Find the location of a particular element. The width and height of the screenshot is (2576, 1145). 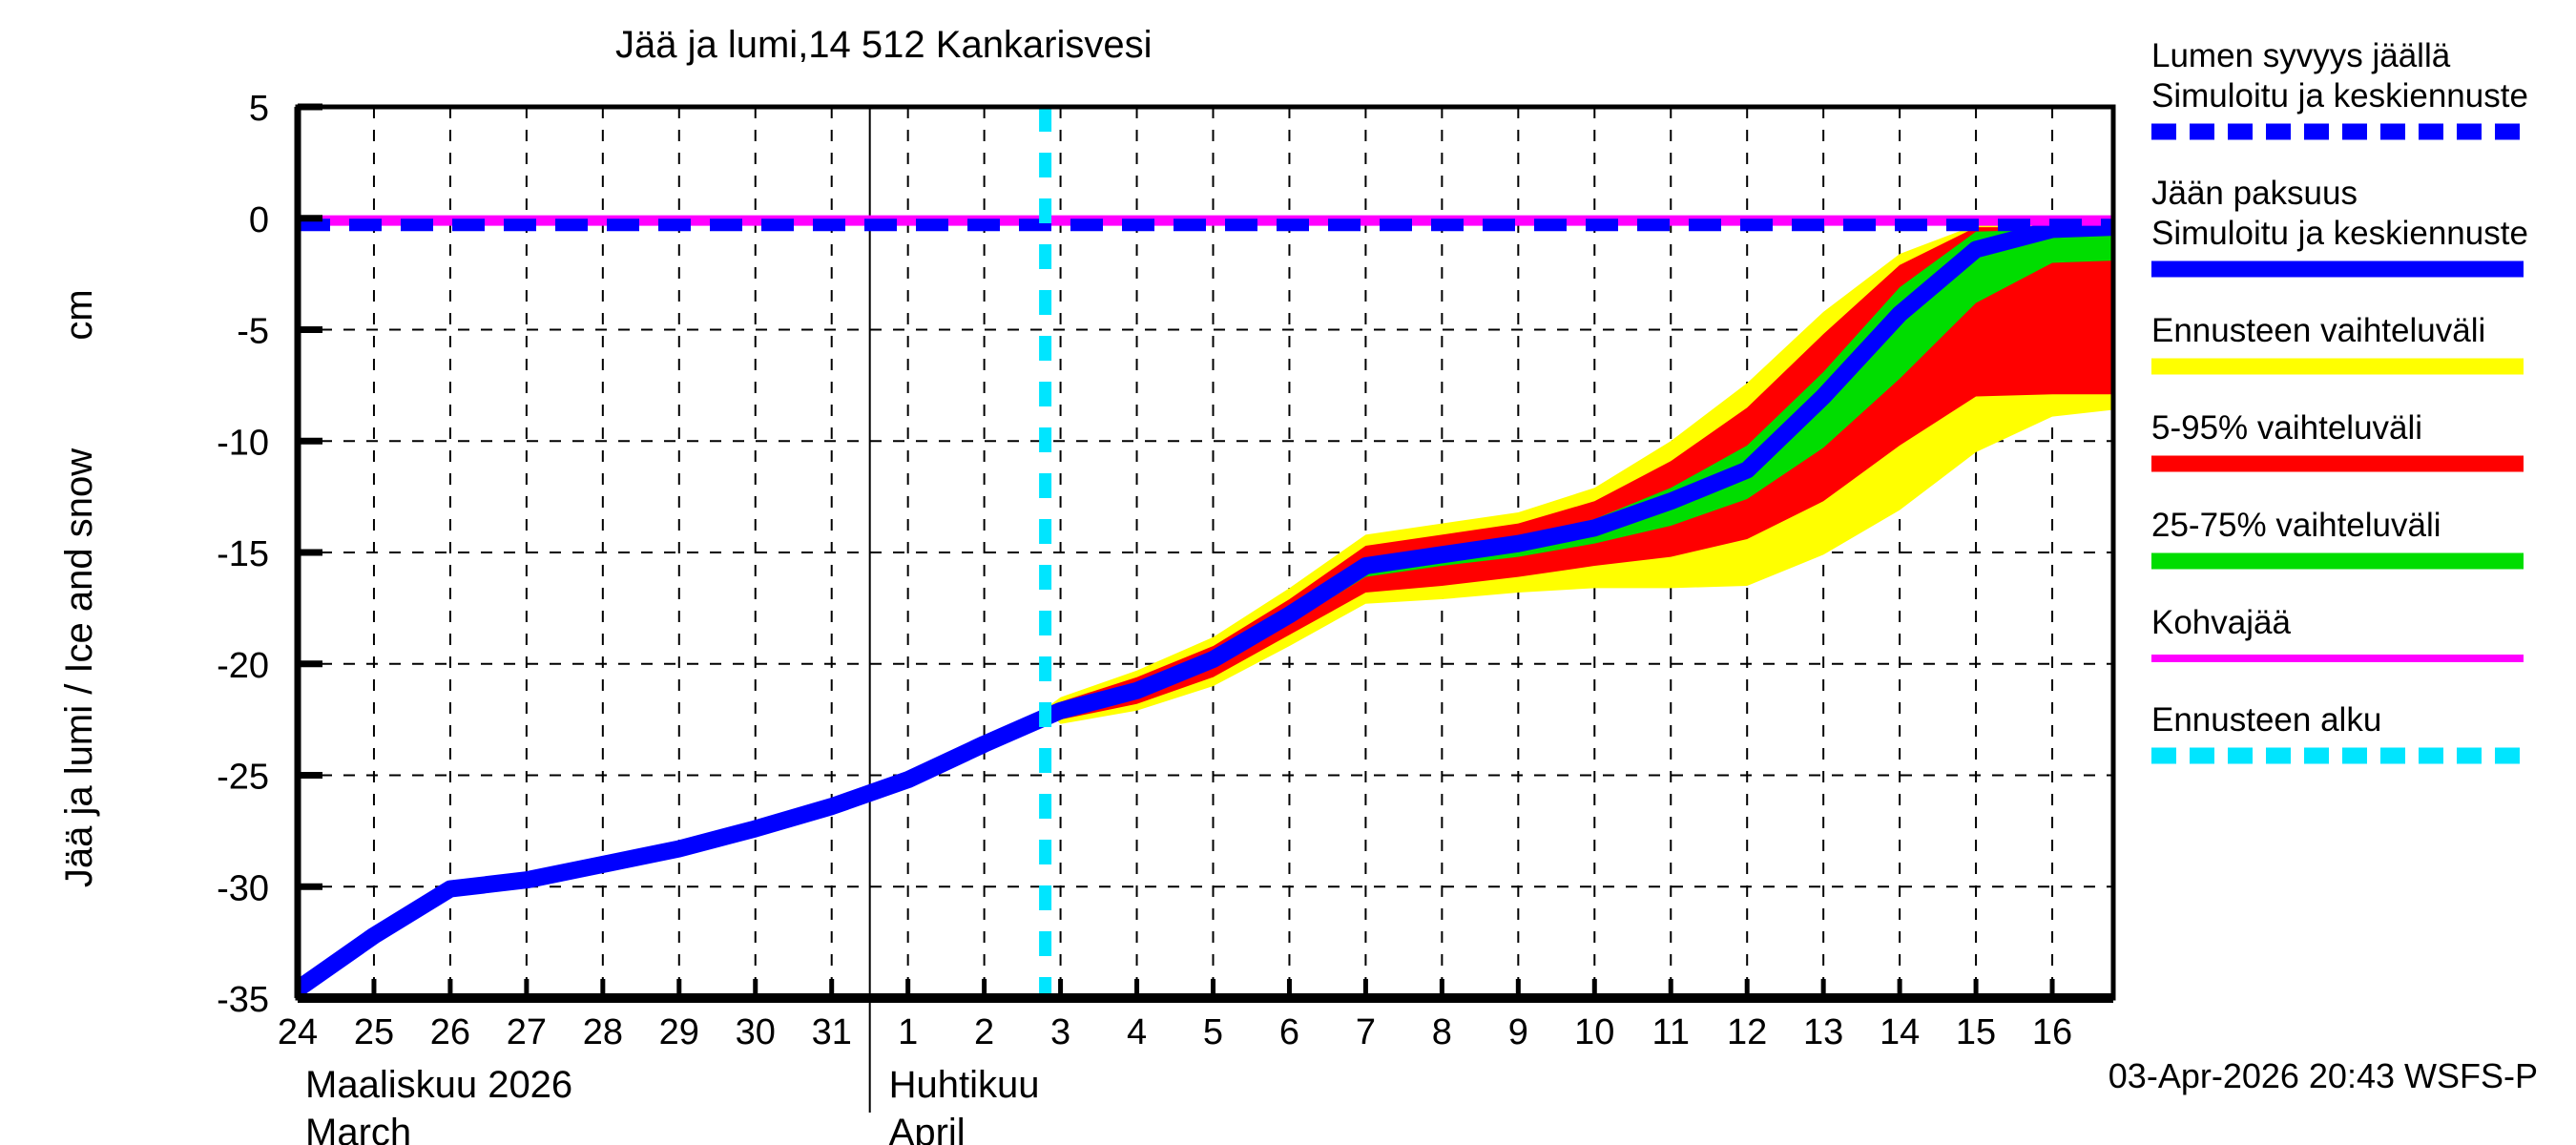

month-label-en-march: March is located at coordinates (358, 1129).